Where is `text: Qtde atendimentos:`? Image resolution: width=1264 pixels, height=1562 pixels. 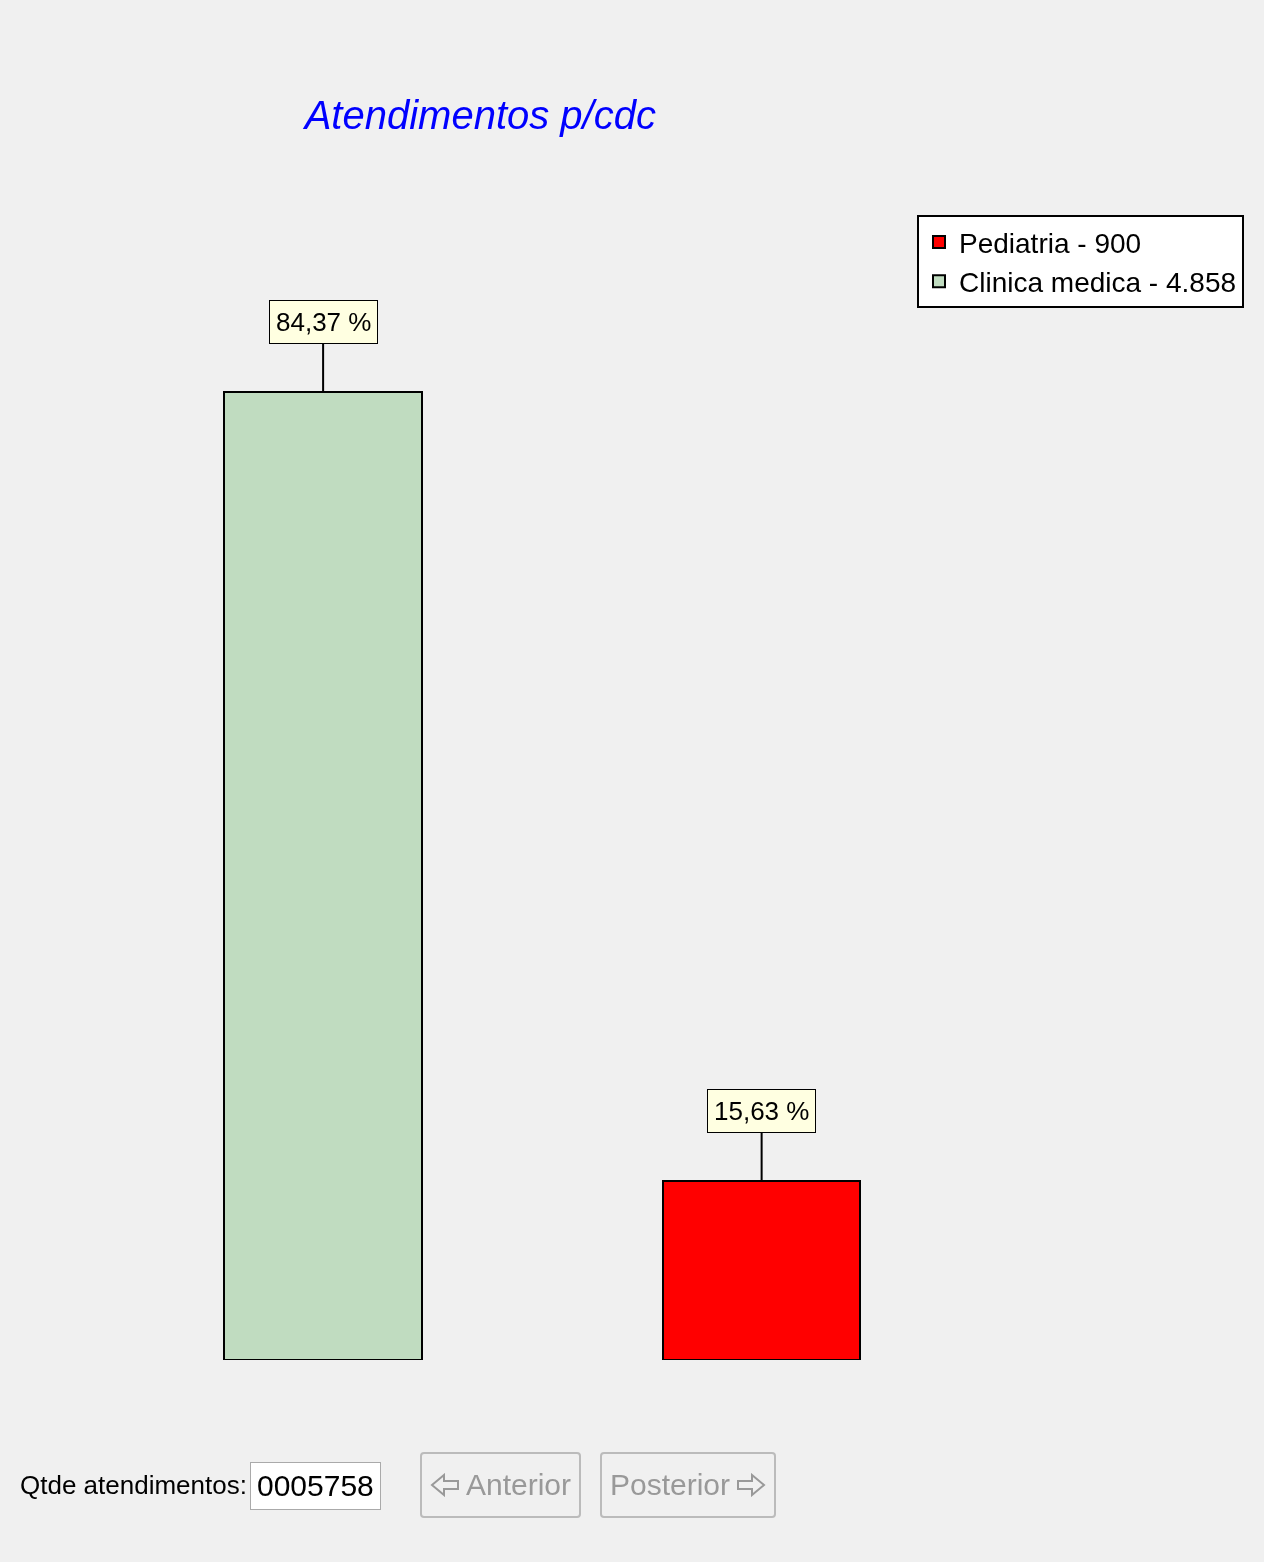
text: Qtde atendimentos: is located at coordinates (133, 1485).